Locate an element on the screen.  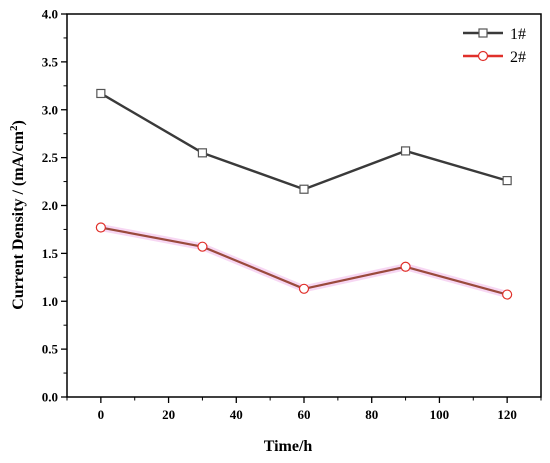
legend: 1#2# is located at coordinates (494, 46).